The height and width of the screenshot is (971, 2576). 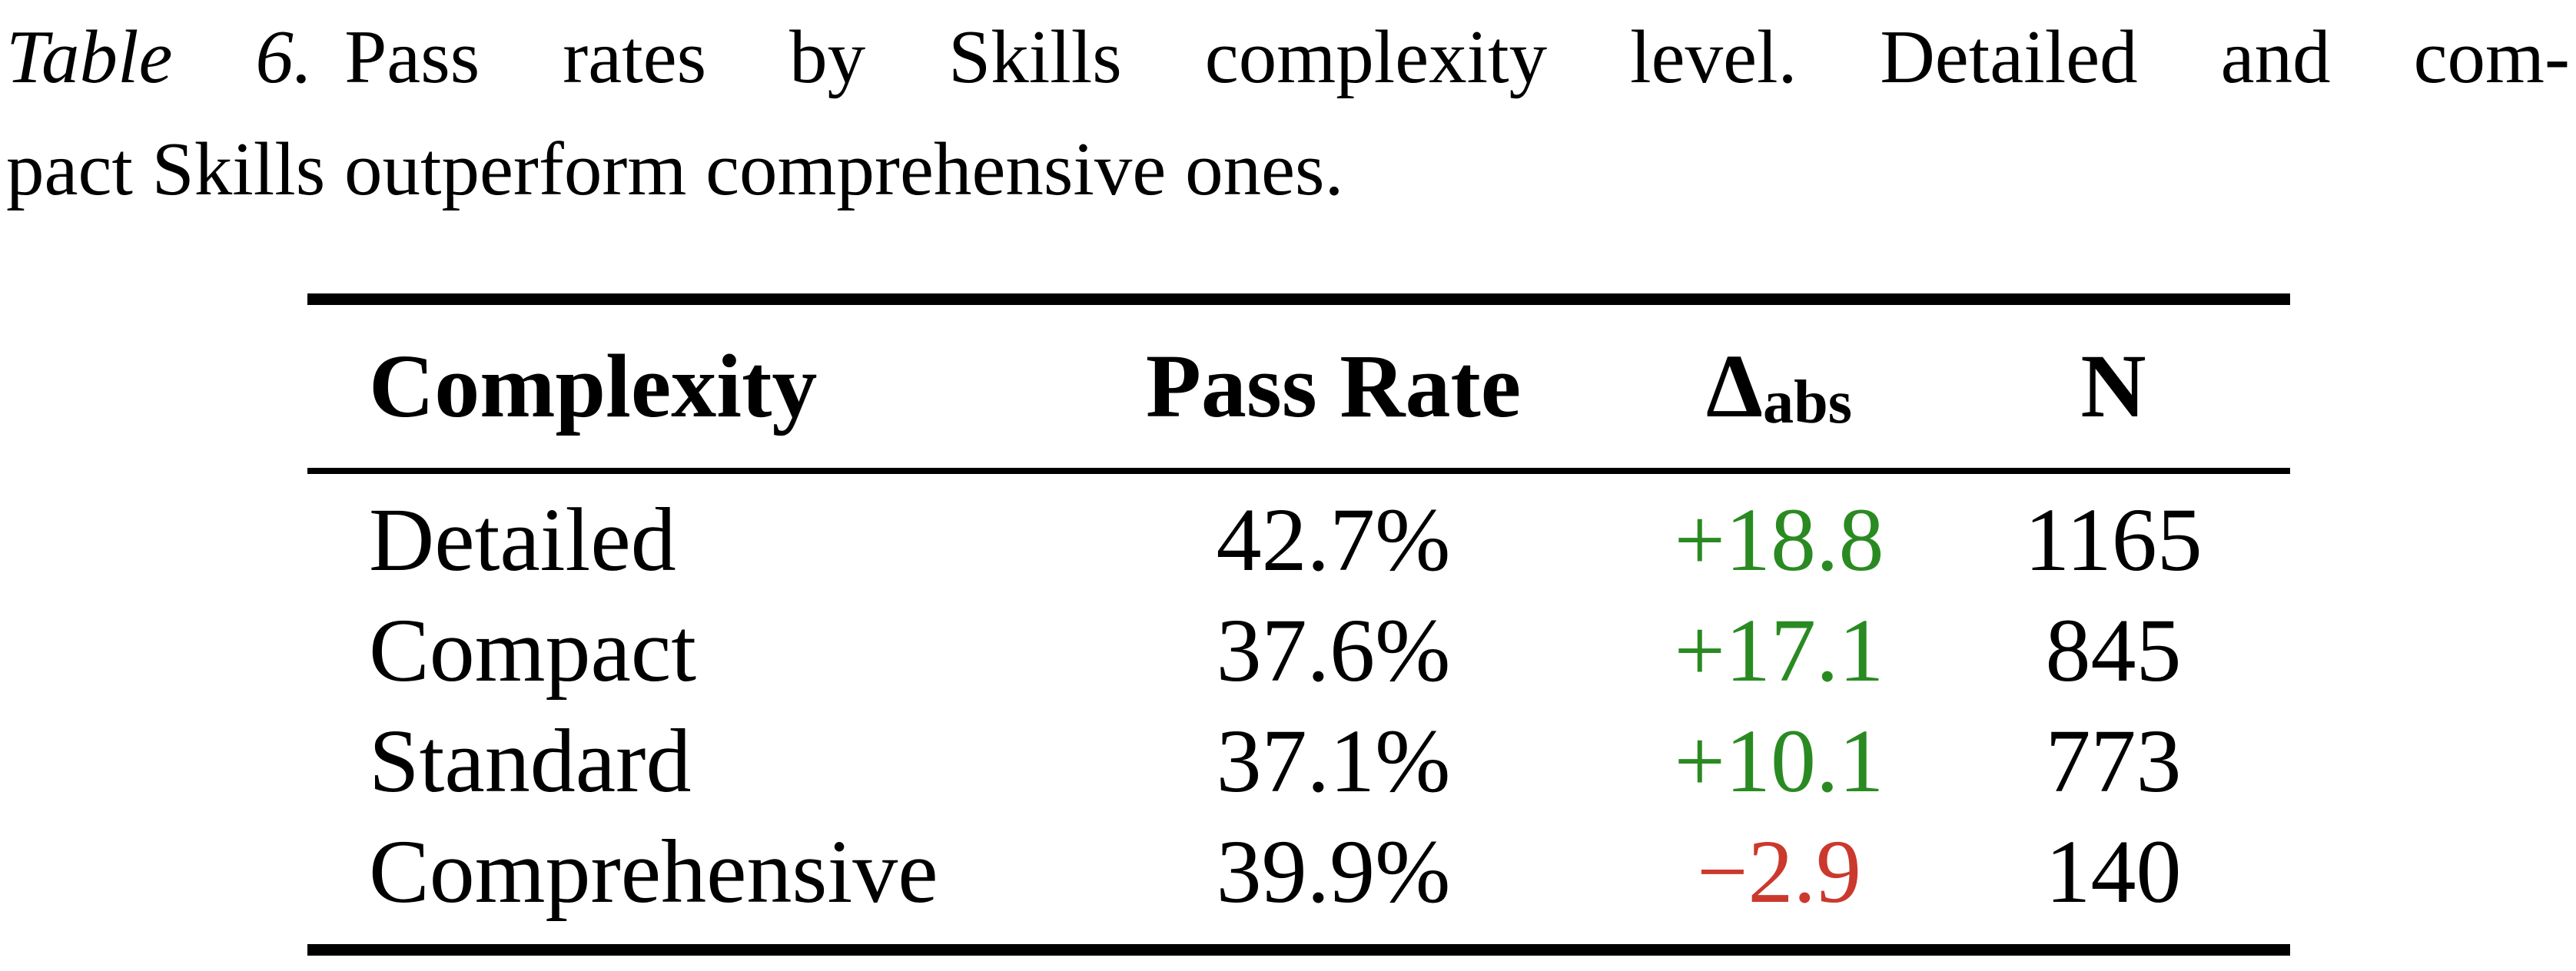 I want to click on cell-n: 773, so click(x=2113, y=761).